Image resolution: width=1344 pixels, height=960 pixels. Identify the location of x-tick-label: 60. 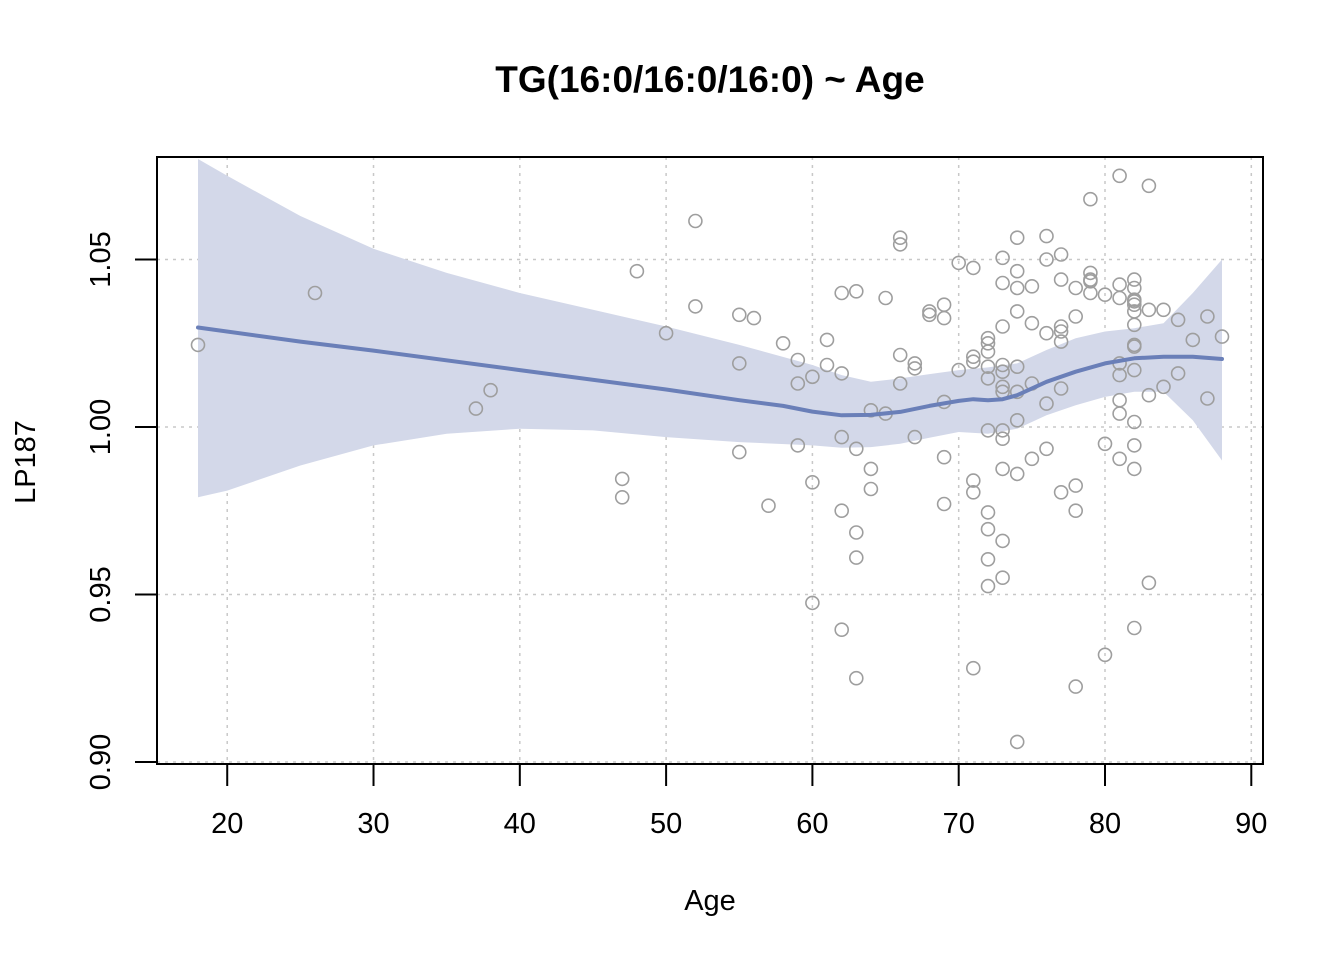
(812, 824).